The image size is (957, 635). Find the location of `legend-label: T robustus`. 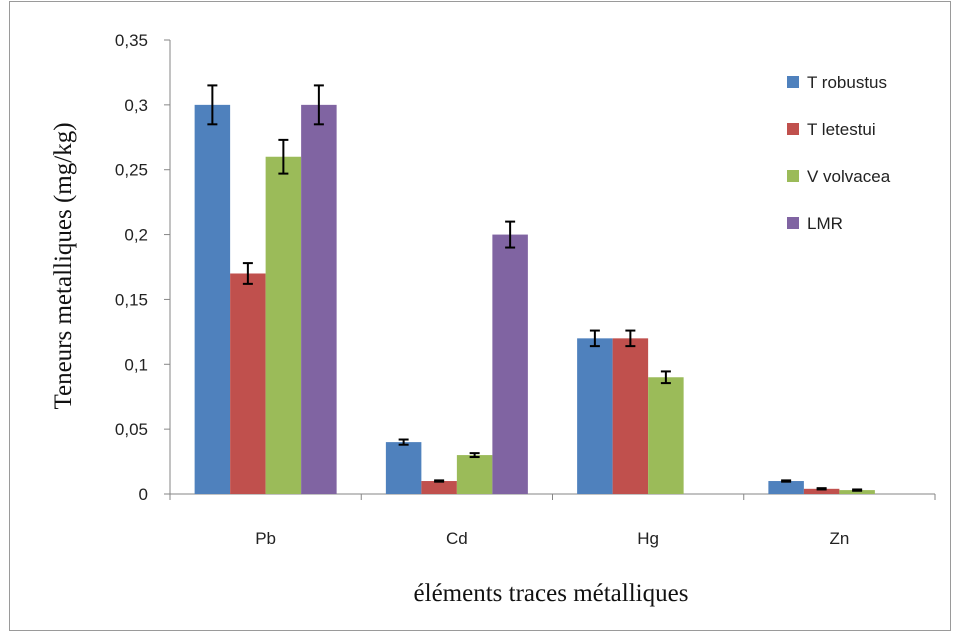

legend-label: T robustus is located at coordinates (847, 82).